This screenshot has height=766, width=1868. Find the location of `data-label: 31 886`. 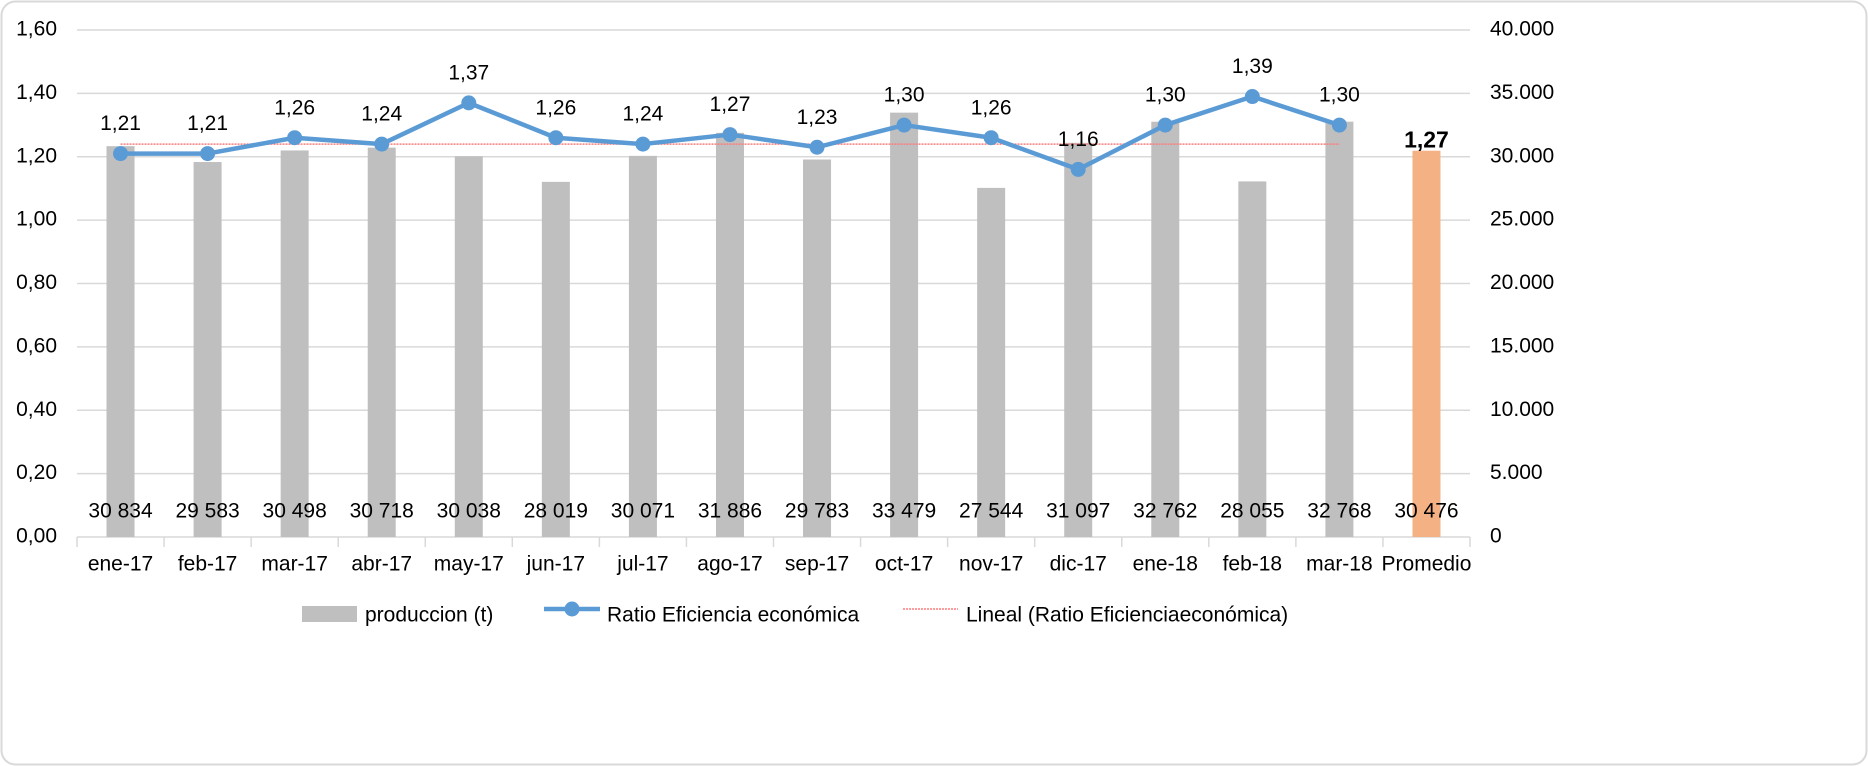

data-label: 31 886 is located at coordinates (730, 511).